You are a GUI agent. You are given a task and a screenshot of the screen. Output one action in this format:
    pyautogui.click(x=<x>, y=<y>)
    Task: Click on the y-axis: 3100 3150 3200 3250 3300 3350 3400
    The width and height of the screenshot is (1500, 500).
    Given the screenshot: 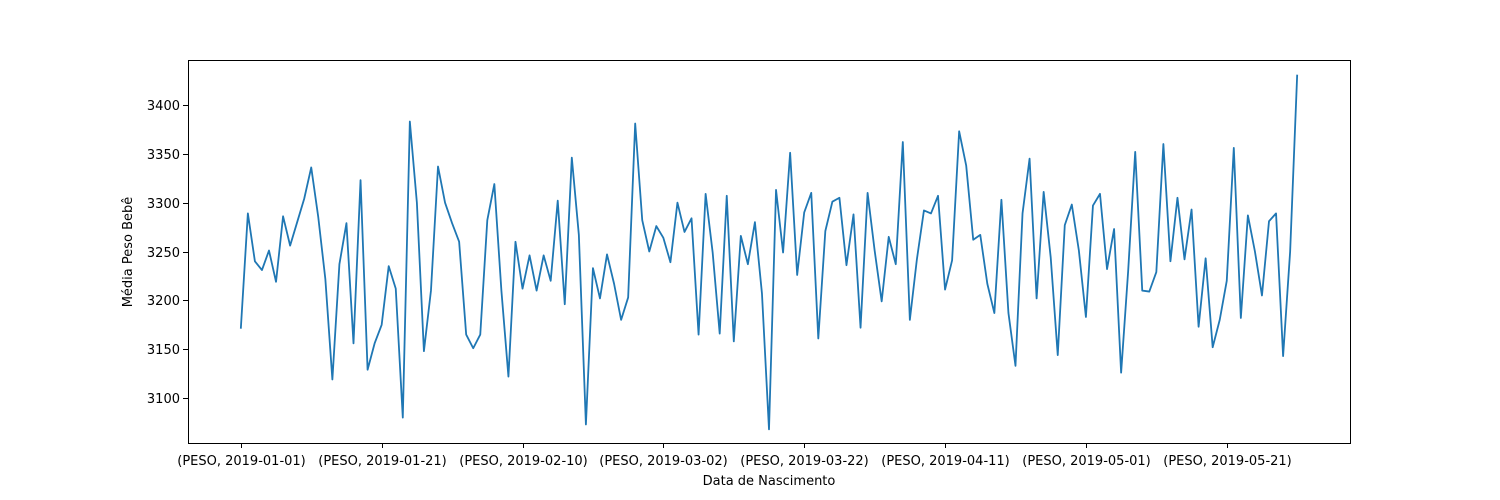 What is the action you would take?
    pyautogui.click(x=167, y=253)
    